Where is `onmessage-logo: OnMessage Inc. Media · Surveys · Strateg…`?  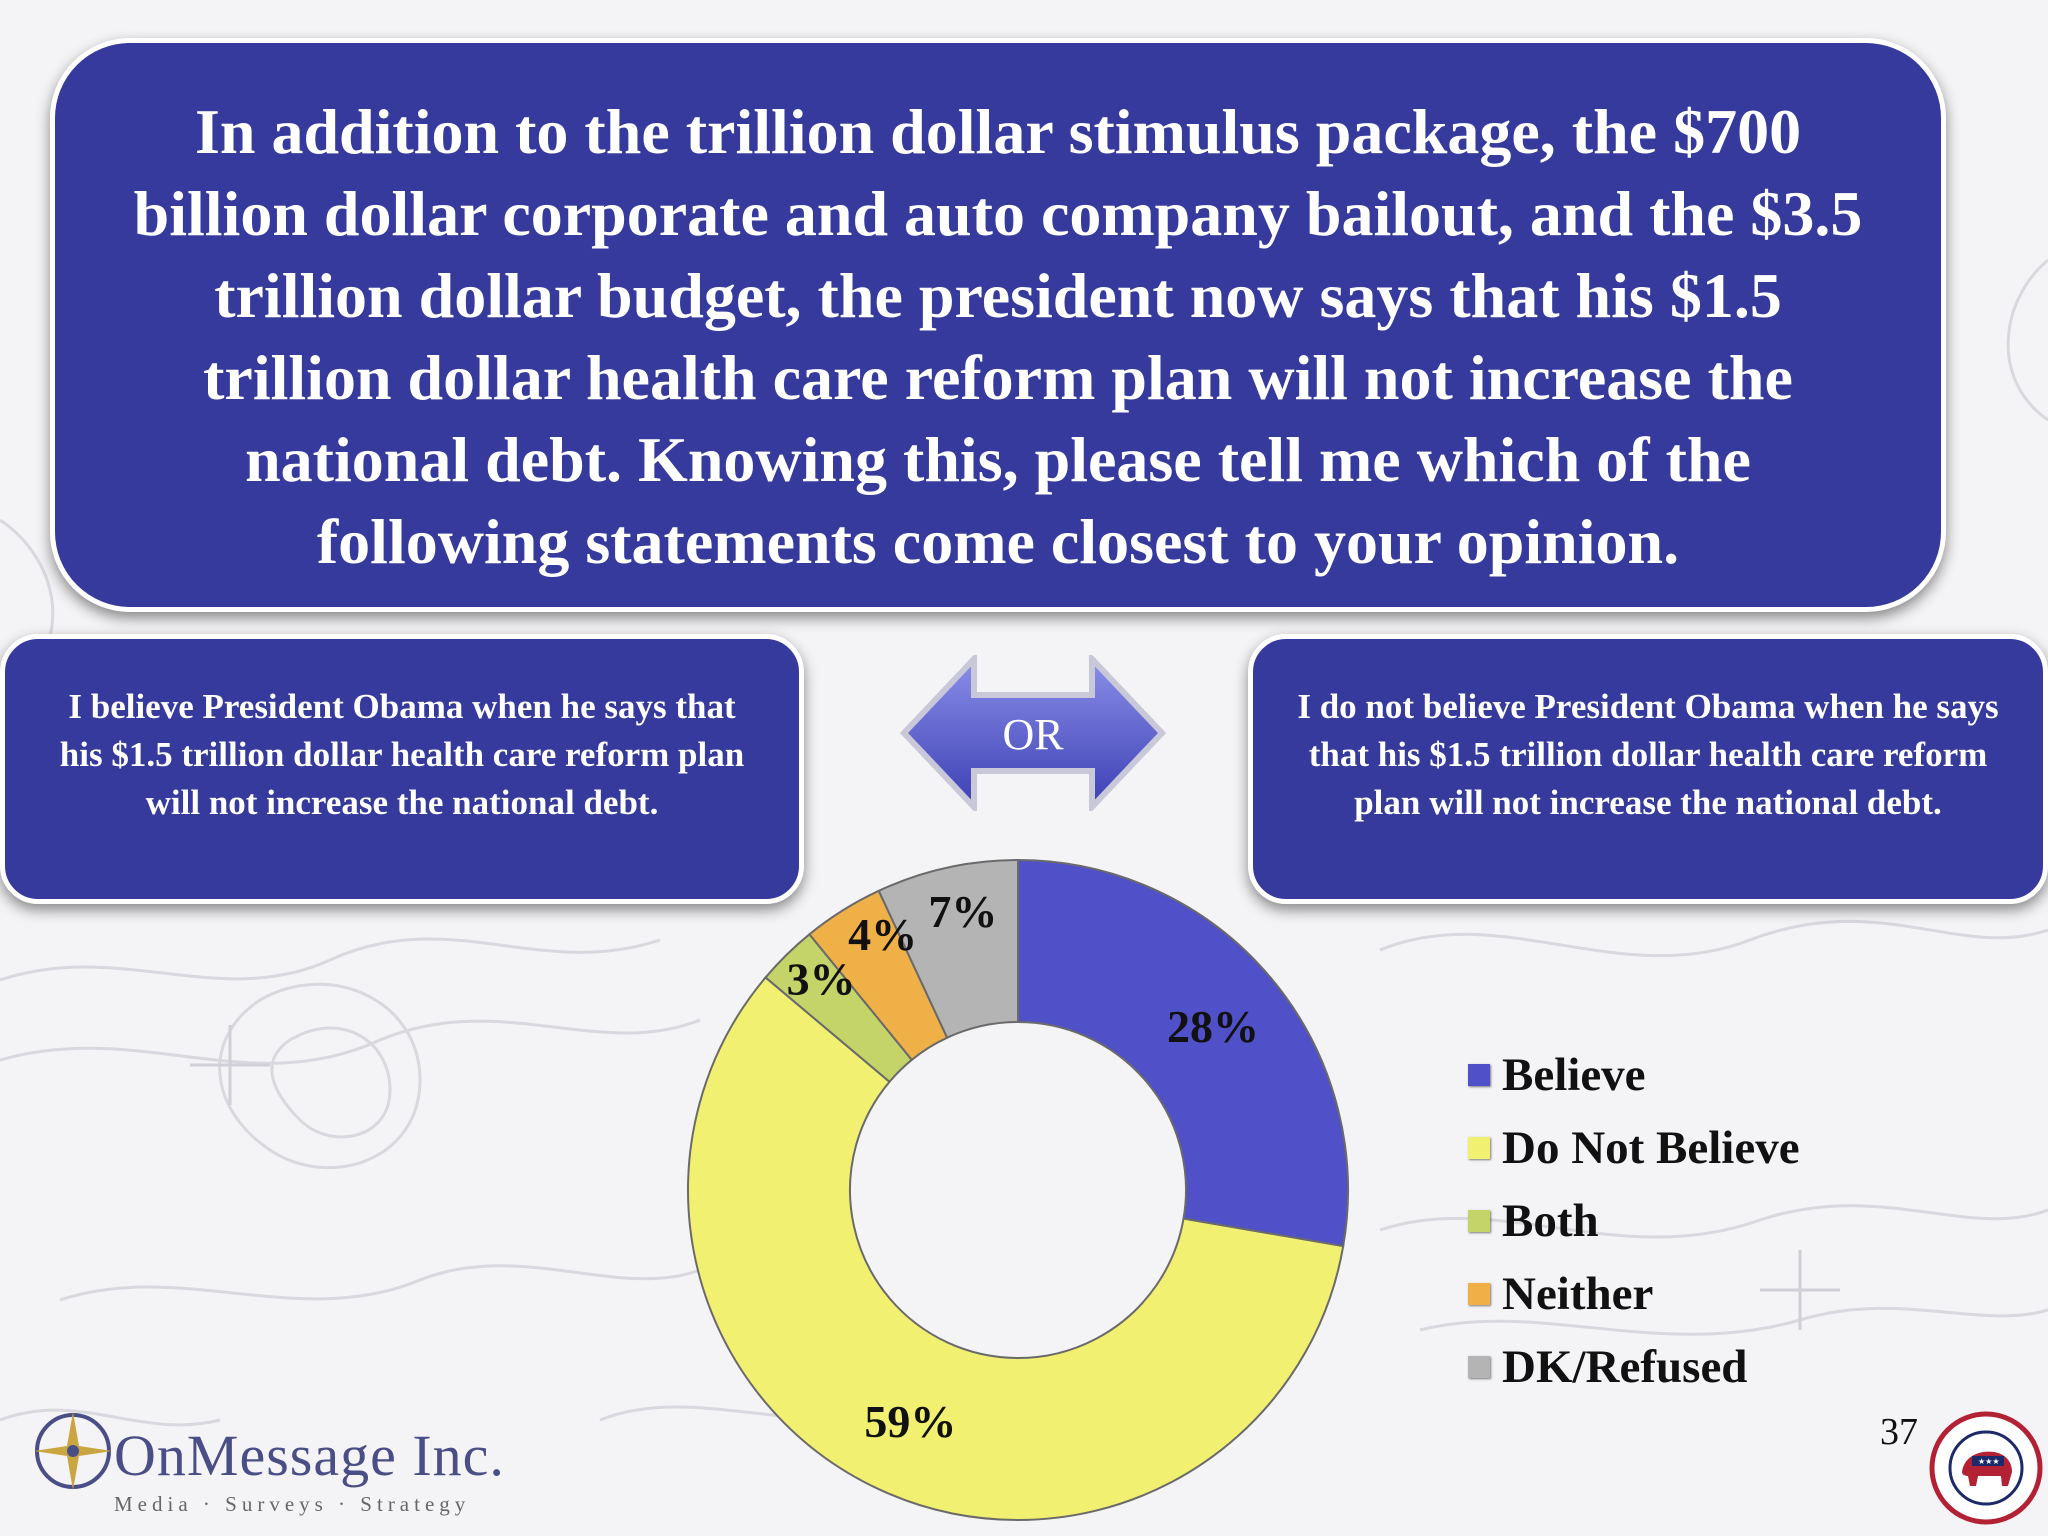 onmessage-logo: OnMessage Inc. Media · Surveys · Strateg… is located at coordinates (284, 1463).